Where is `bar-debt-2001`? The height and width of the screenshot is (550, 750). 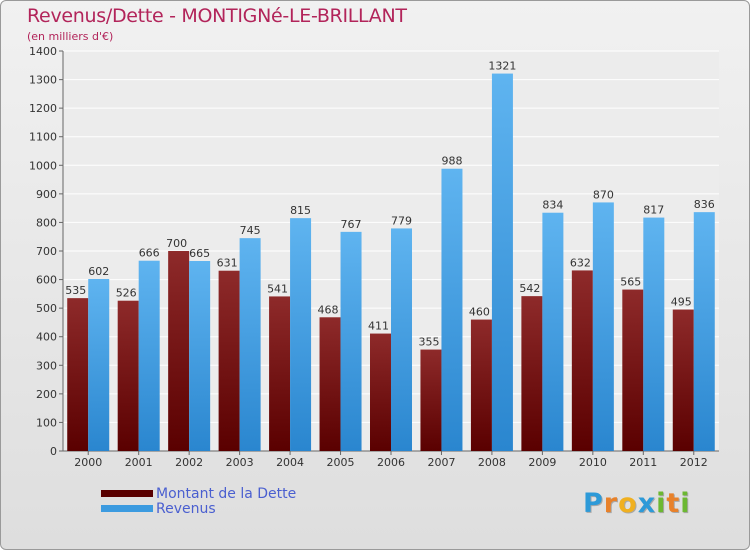
bar-debt-2001 is located at coordinates (128, 375).